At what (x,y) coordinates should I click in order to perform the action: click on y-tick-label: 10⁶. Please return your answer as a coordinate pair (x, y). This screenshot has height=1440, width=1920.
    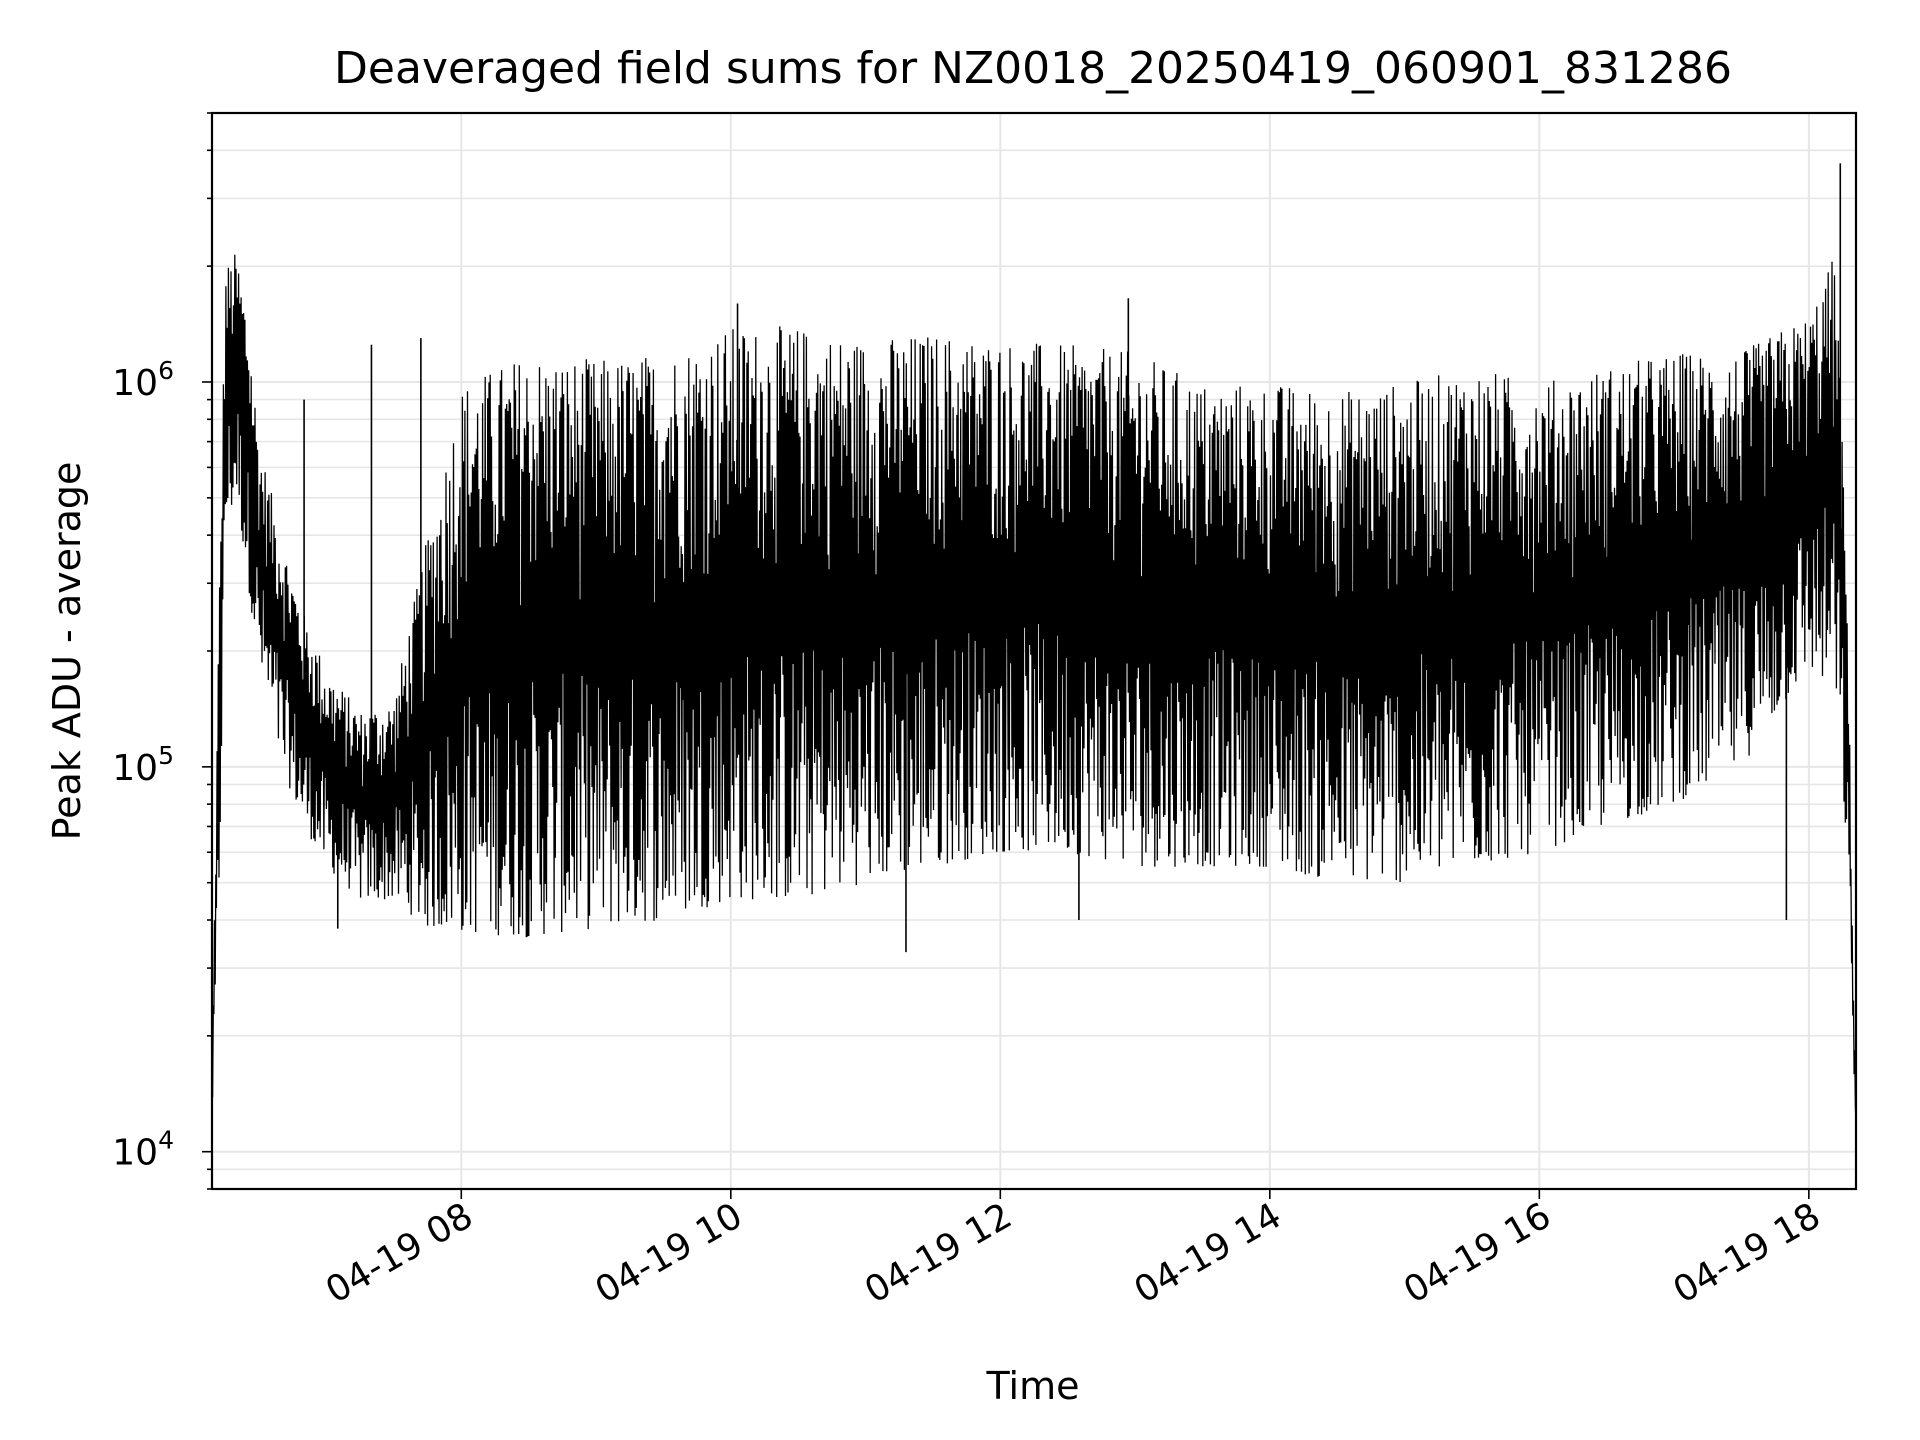
    Looking at the image, I should click on (143, 380).